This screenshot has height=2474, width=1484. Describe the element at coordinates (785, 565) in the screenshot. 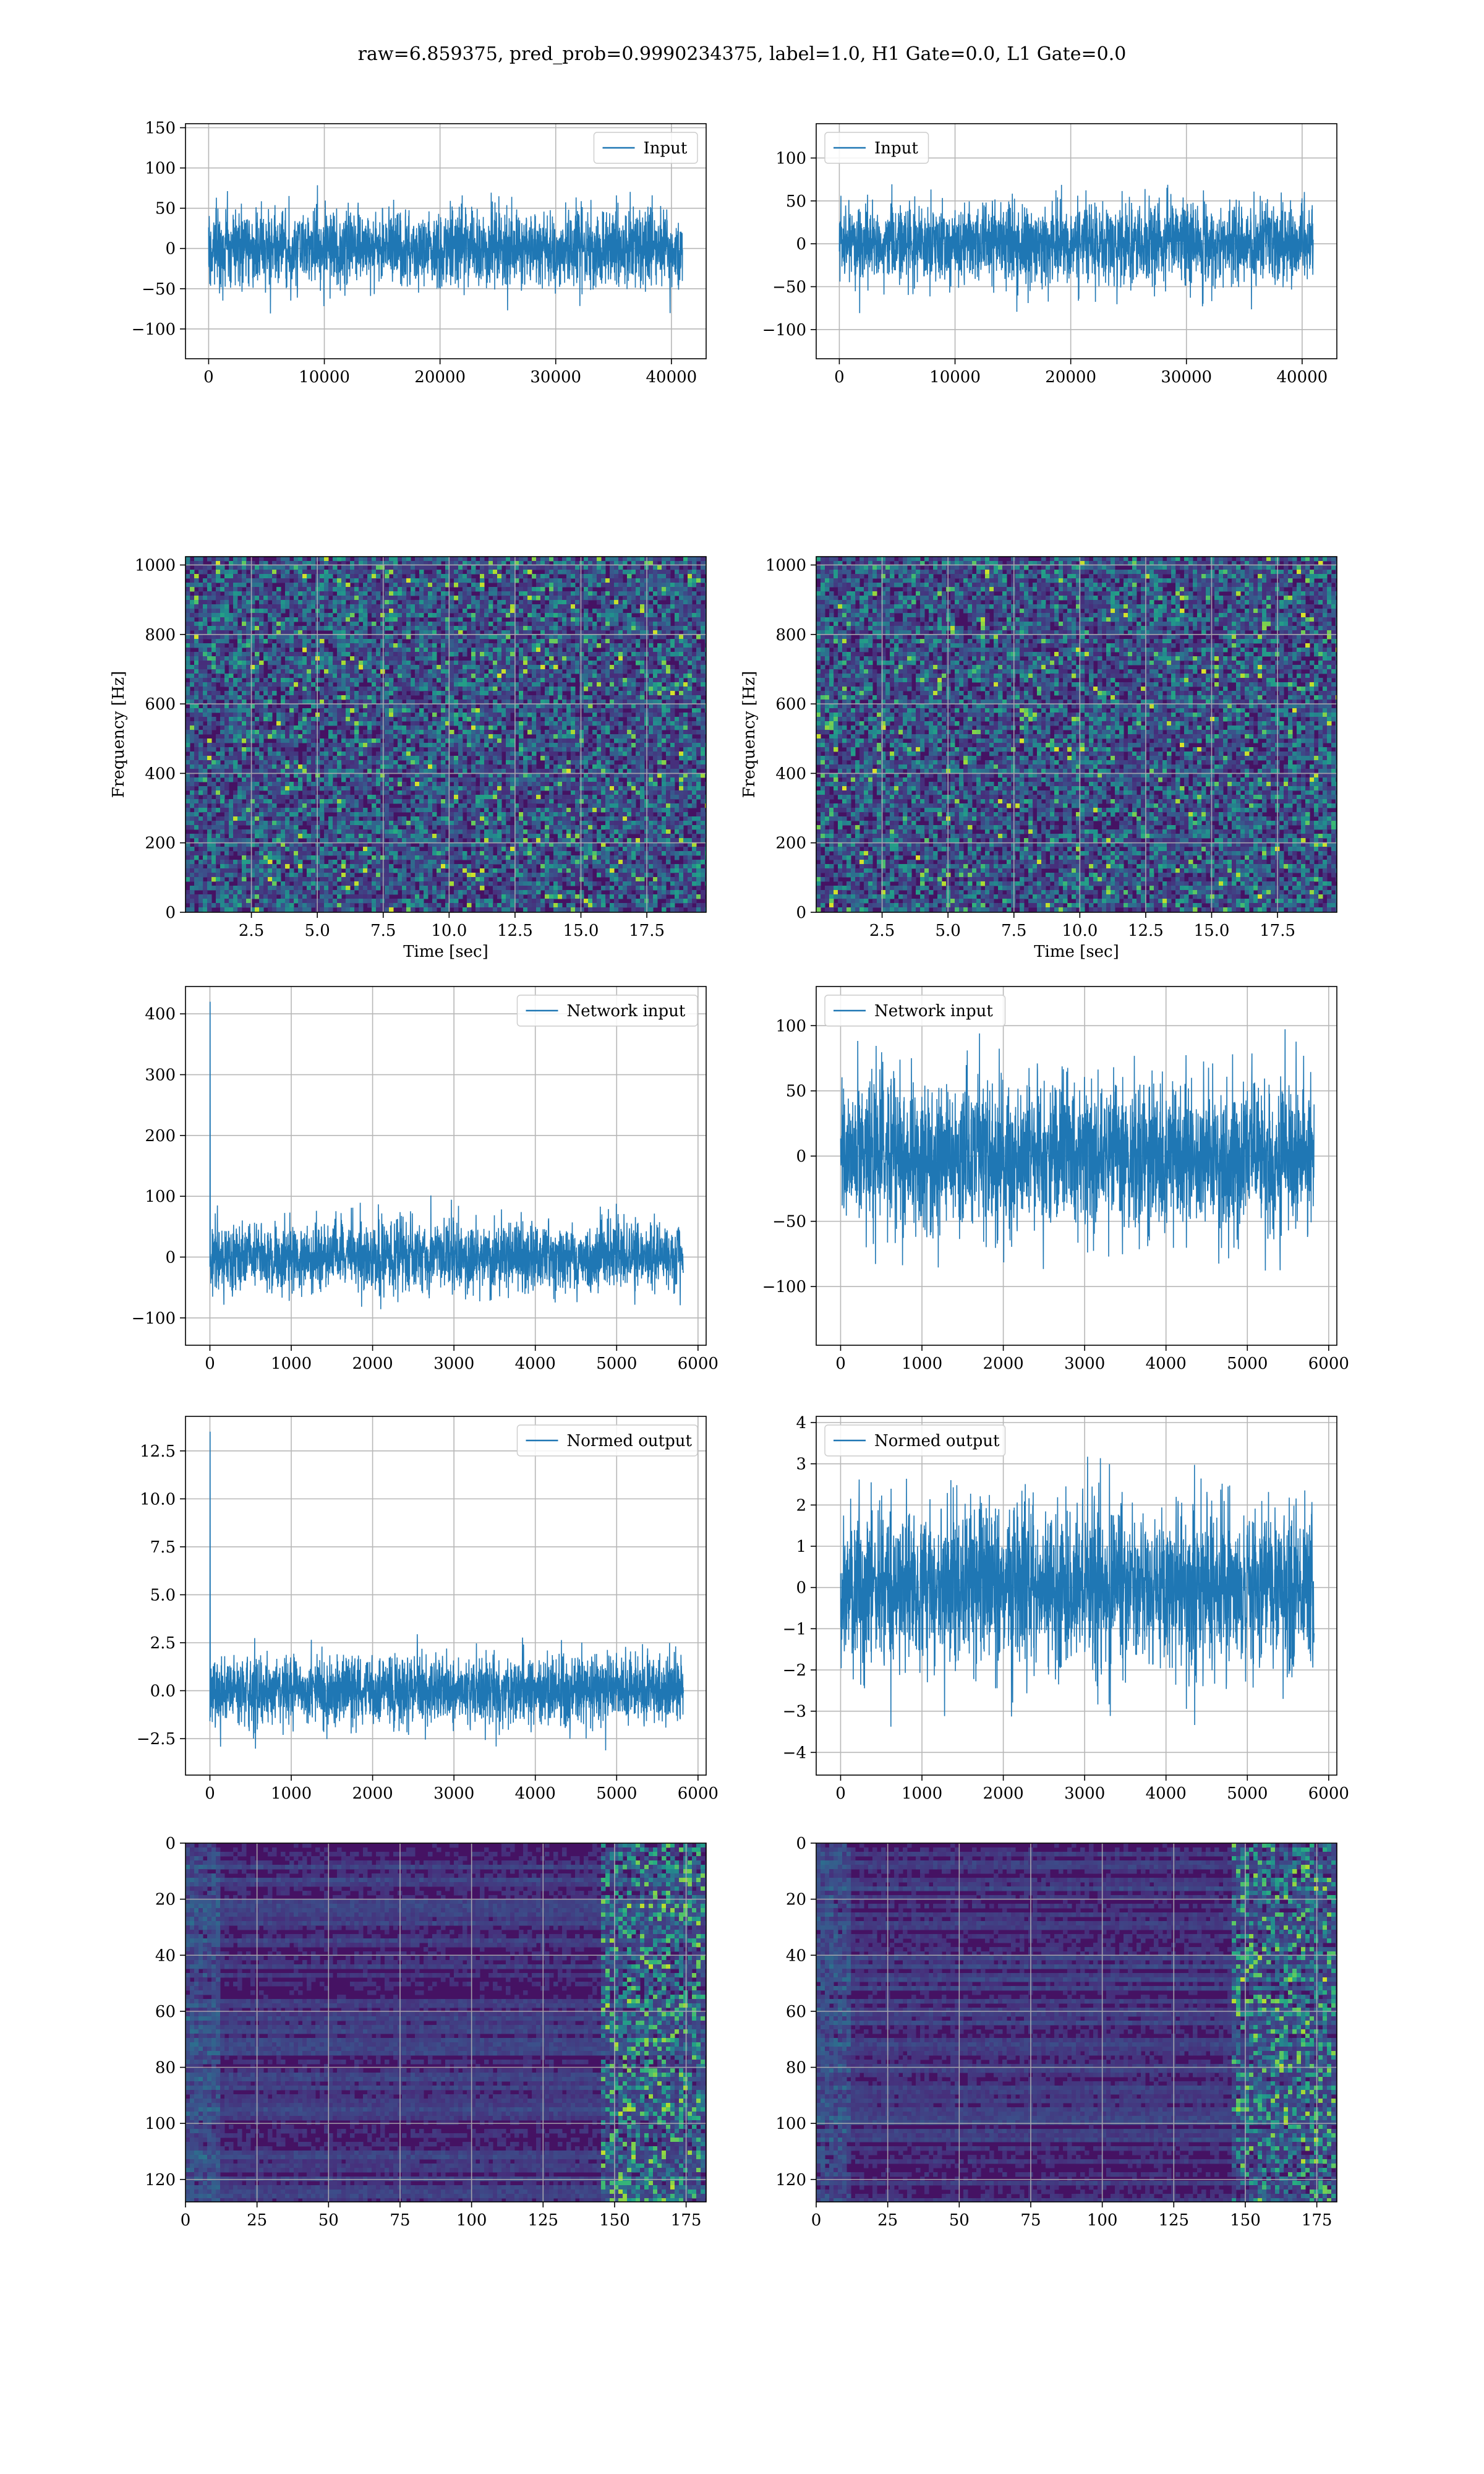

I see `y-tick-label: 1000` at that location.